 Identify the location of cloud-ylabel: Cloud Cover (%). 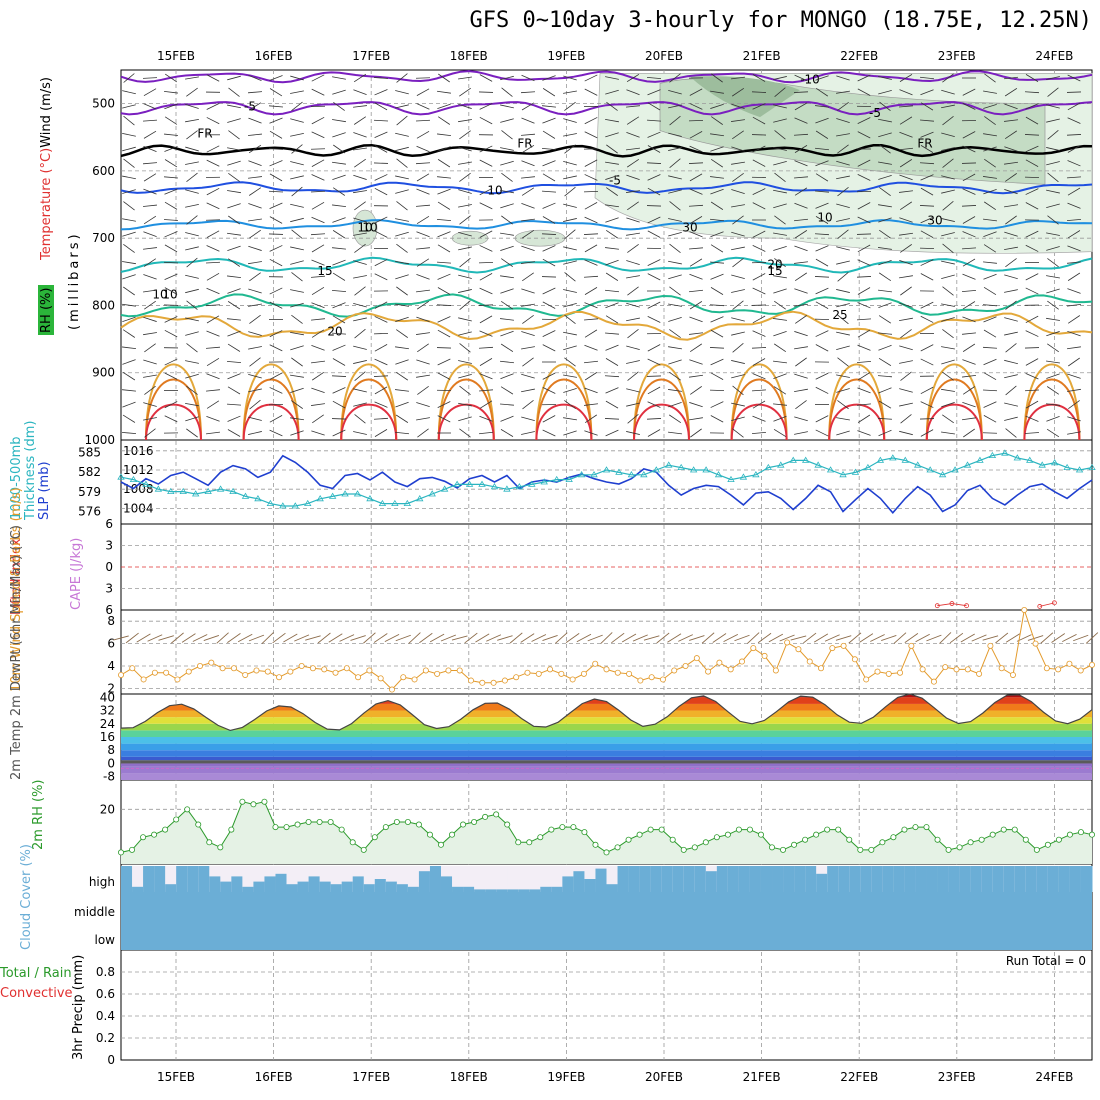
(26, 897).